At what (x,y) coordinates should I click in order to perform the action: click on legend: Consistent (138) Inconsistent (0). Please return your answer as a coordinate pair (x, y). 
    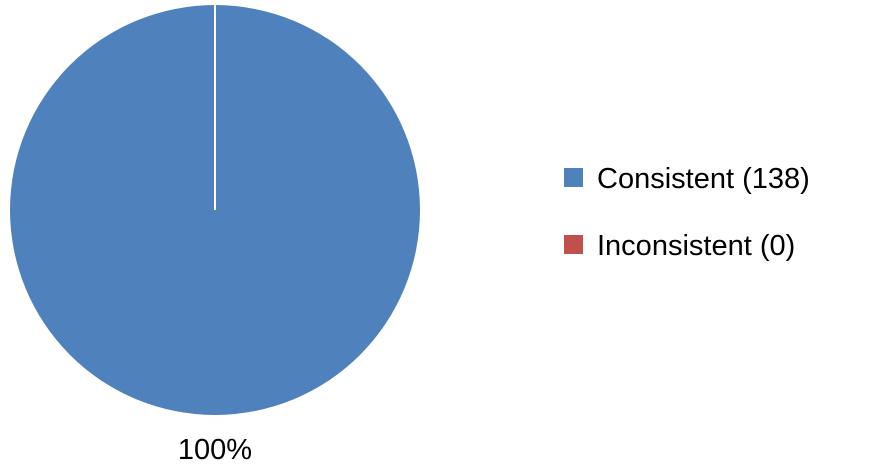
    Looking at the image, I should click on (687, 212).